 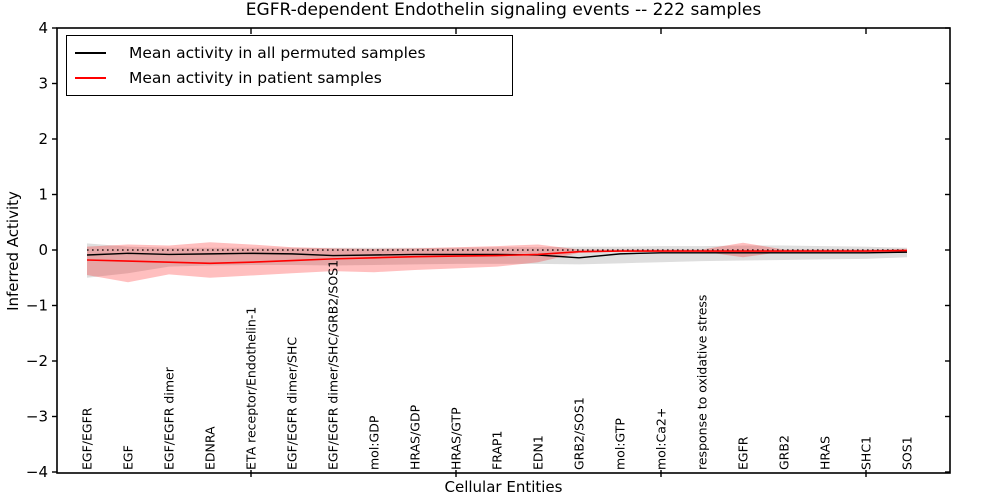 I want to click on legend-entry-patient: Mean activity in patient samples, so click(x=289, y=78).